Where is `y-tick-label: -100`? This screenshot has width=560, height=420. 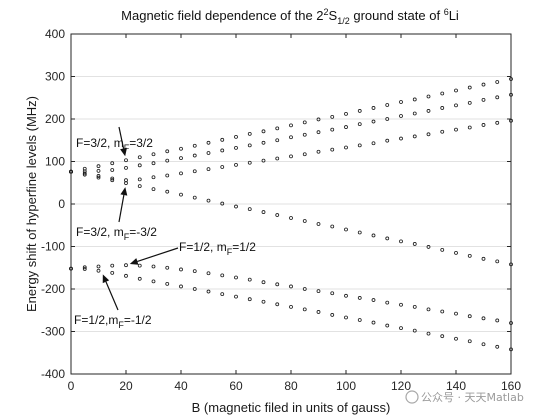 y-tick-label: -100 is located at coordinates (53, 247).